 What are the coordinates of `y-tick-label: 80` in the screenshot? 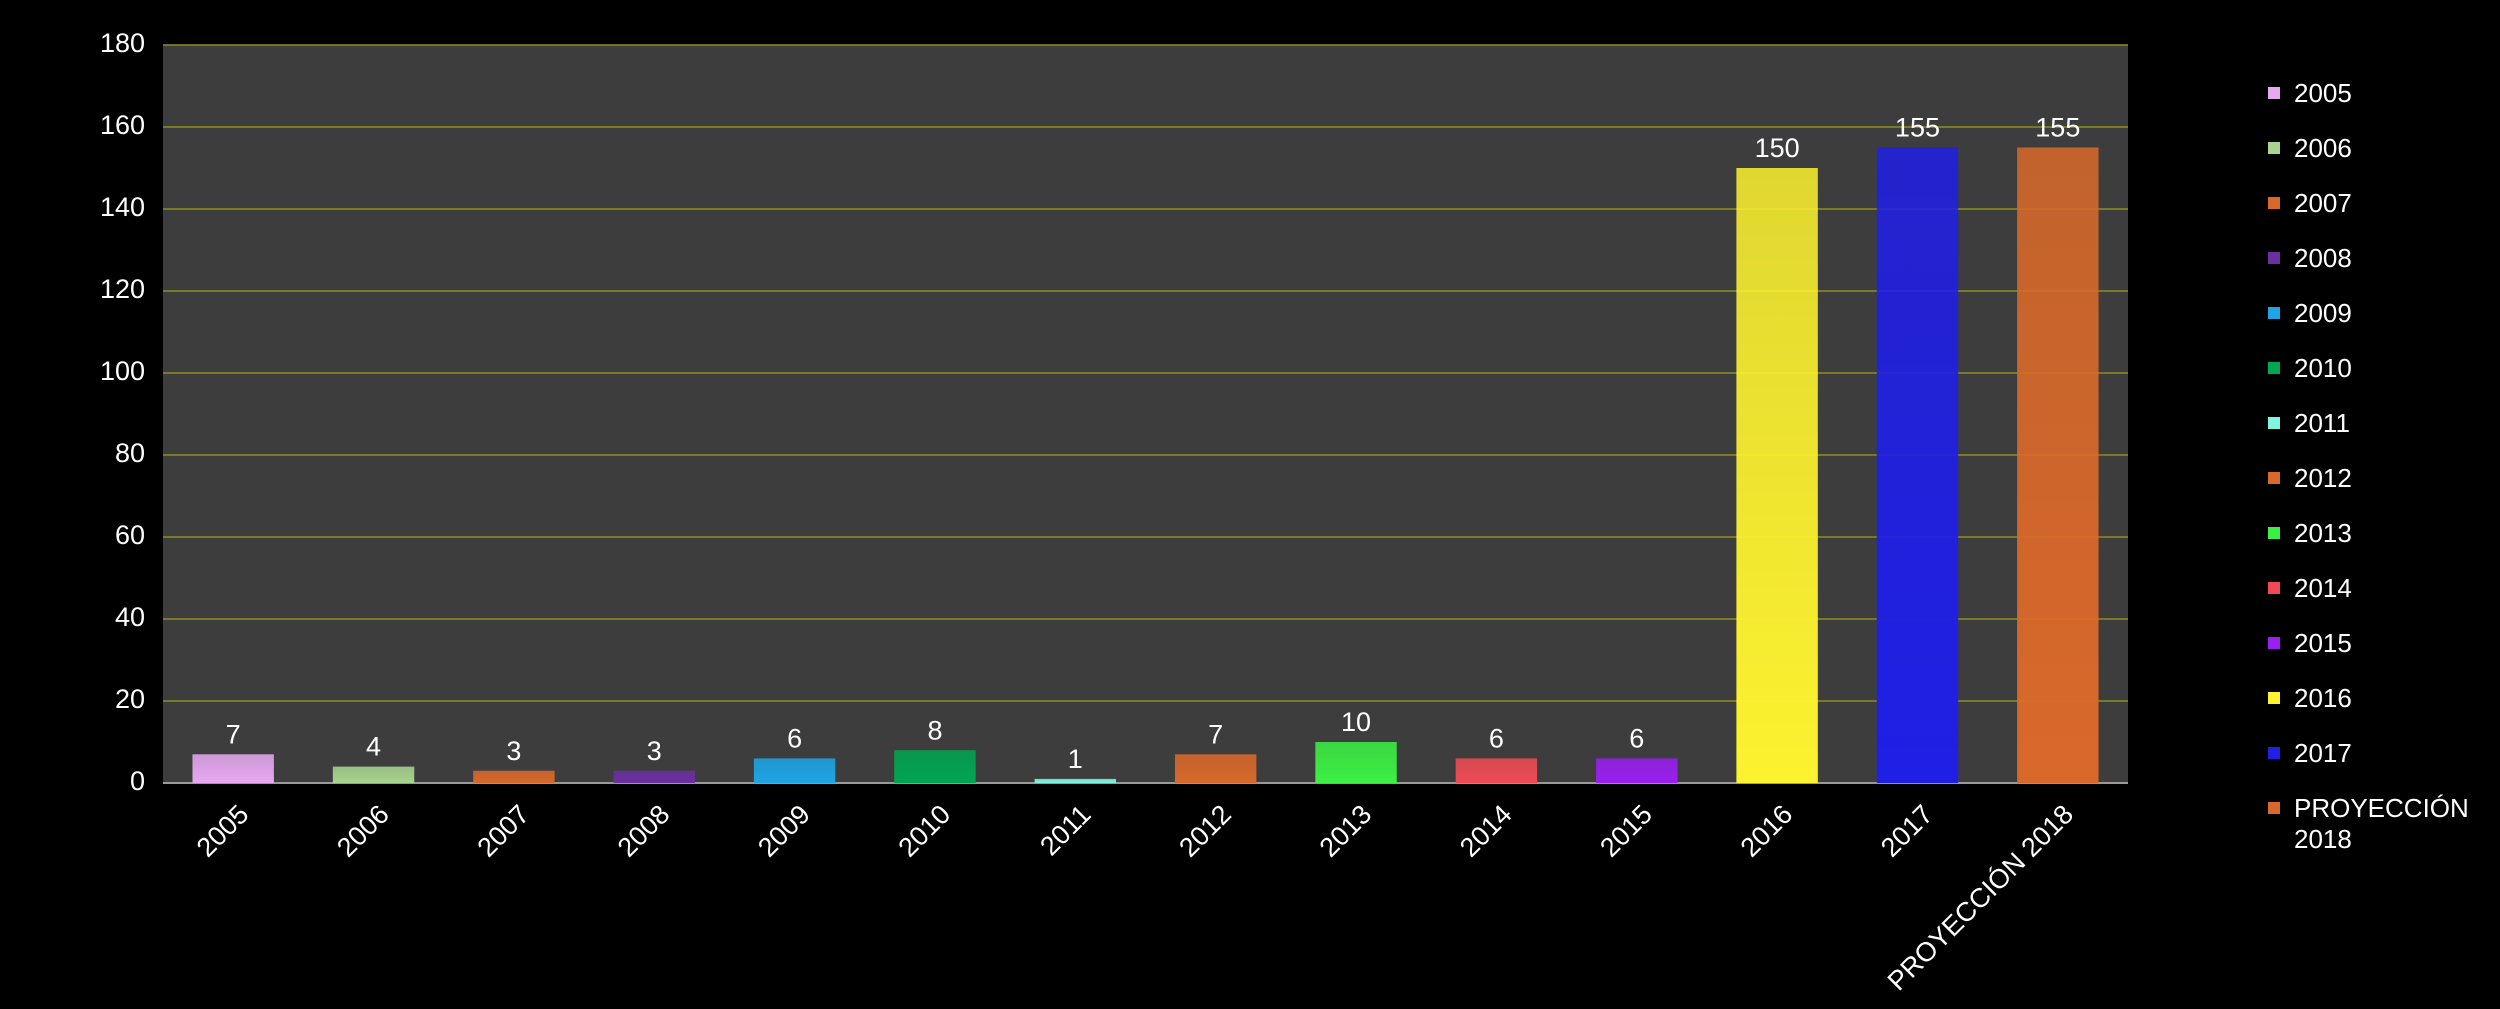 It's located at (130, 453).